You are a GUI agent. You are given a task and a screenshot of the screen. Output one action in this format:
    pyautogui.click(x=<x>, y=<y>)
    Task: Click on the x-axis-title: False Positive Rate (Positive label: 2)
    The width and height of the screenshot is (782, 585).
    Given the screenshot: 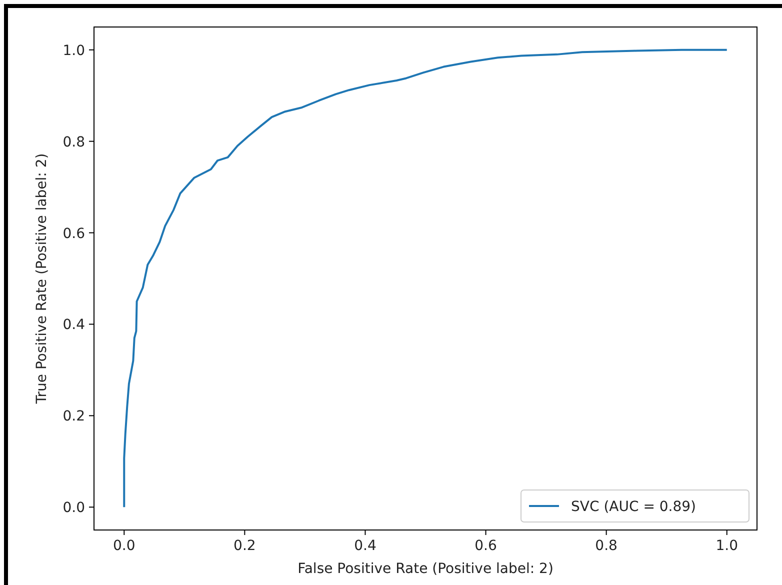 What is the action you would take?
    pyautogui.click(x=426, y=569)
    